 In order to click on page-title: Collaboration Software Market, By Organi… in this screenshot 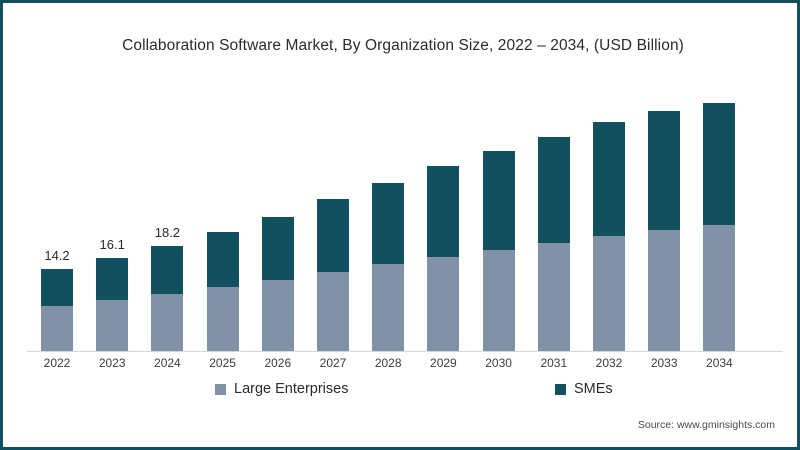, I will do `click(403, 45)`.